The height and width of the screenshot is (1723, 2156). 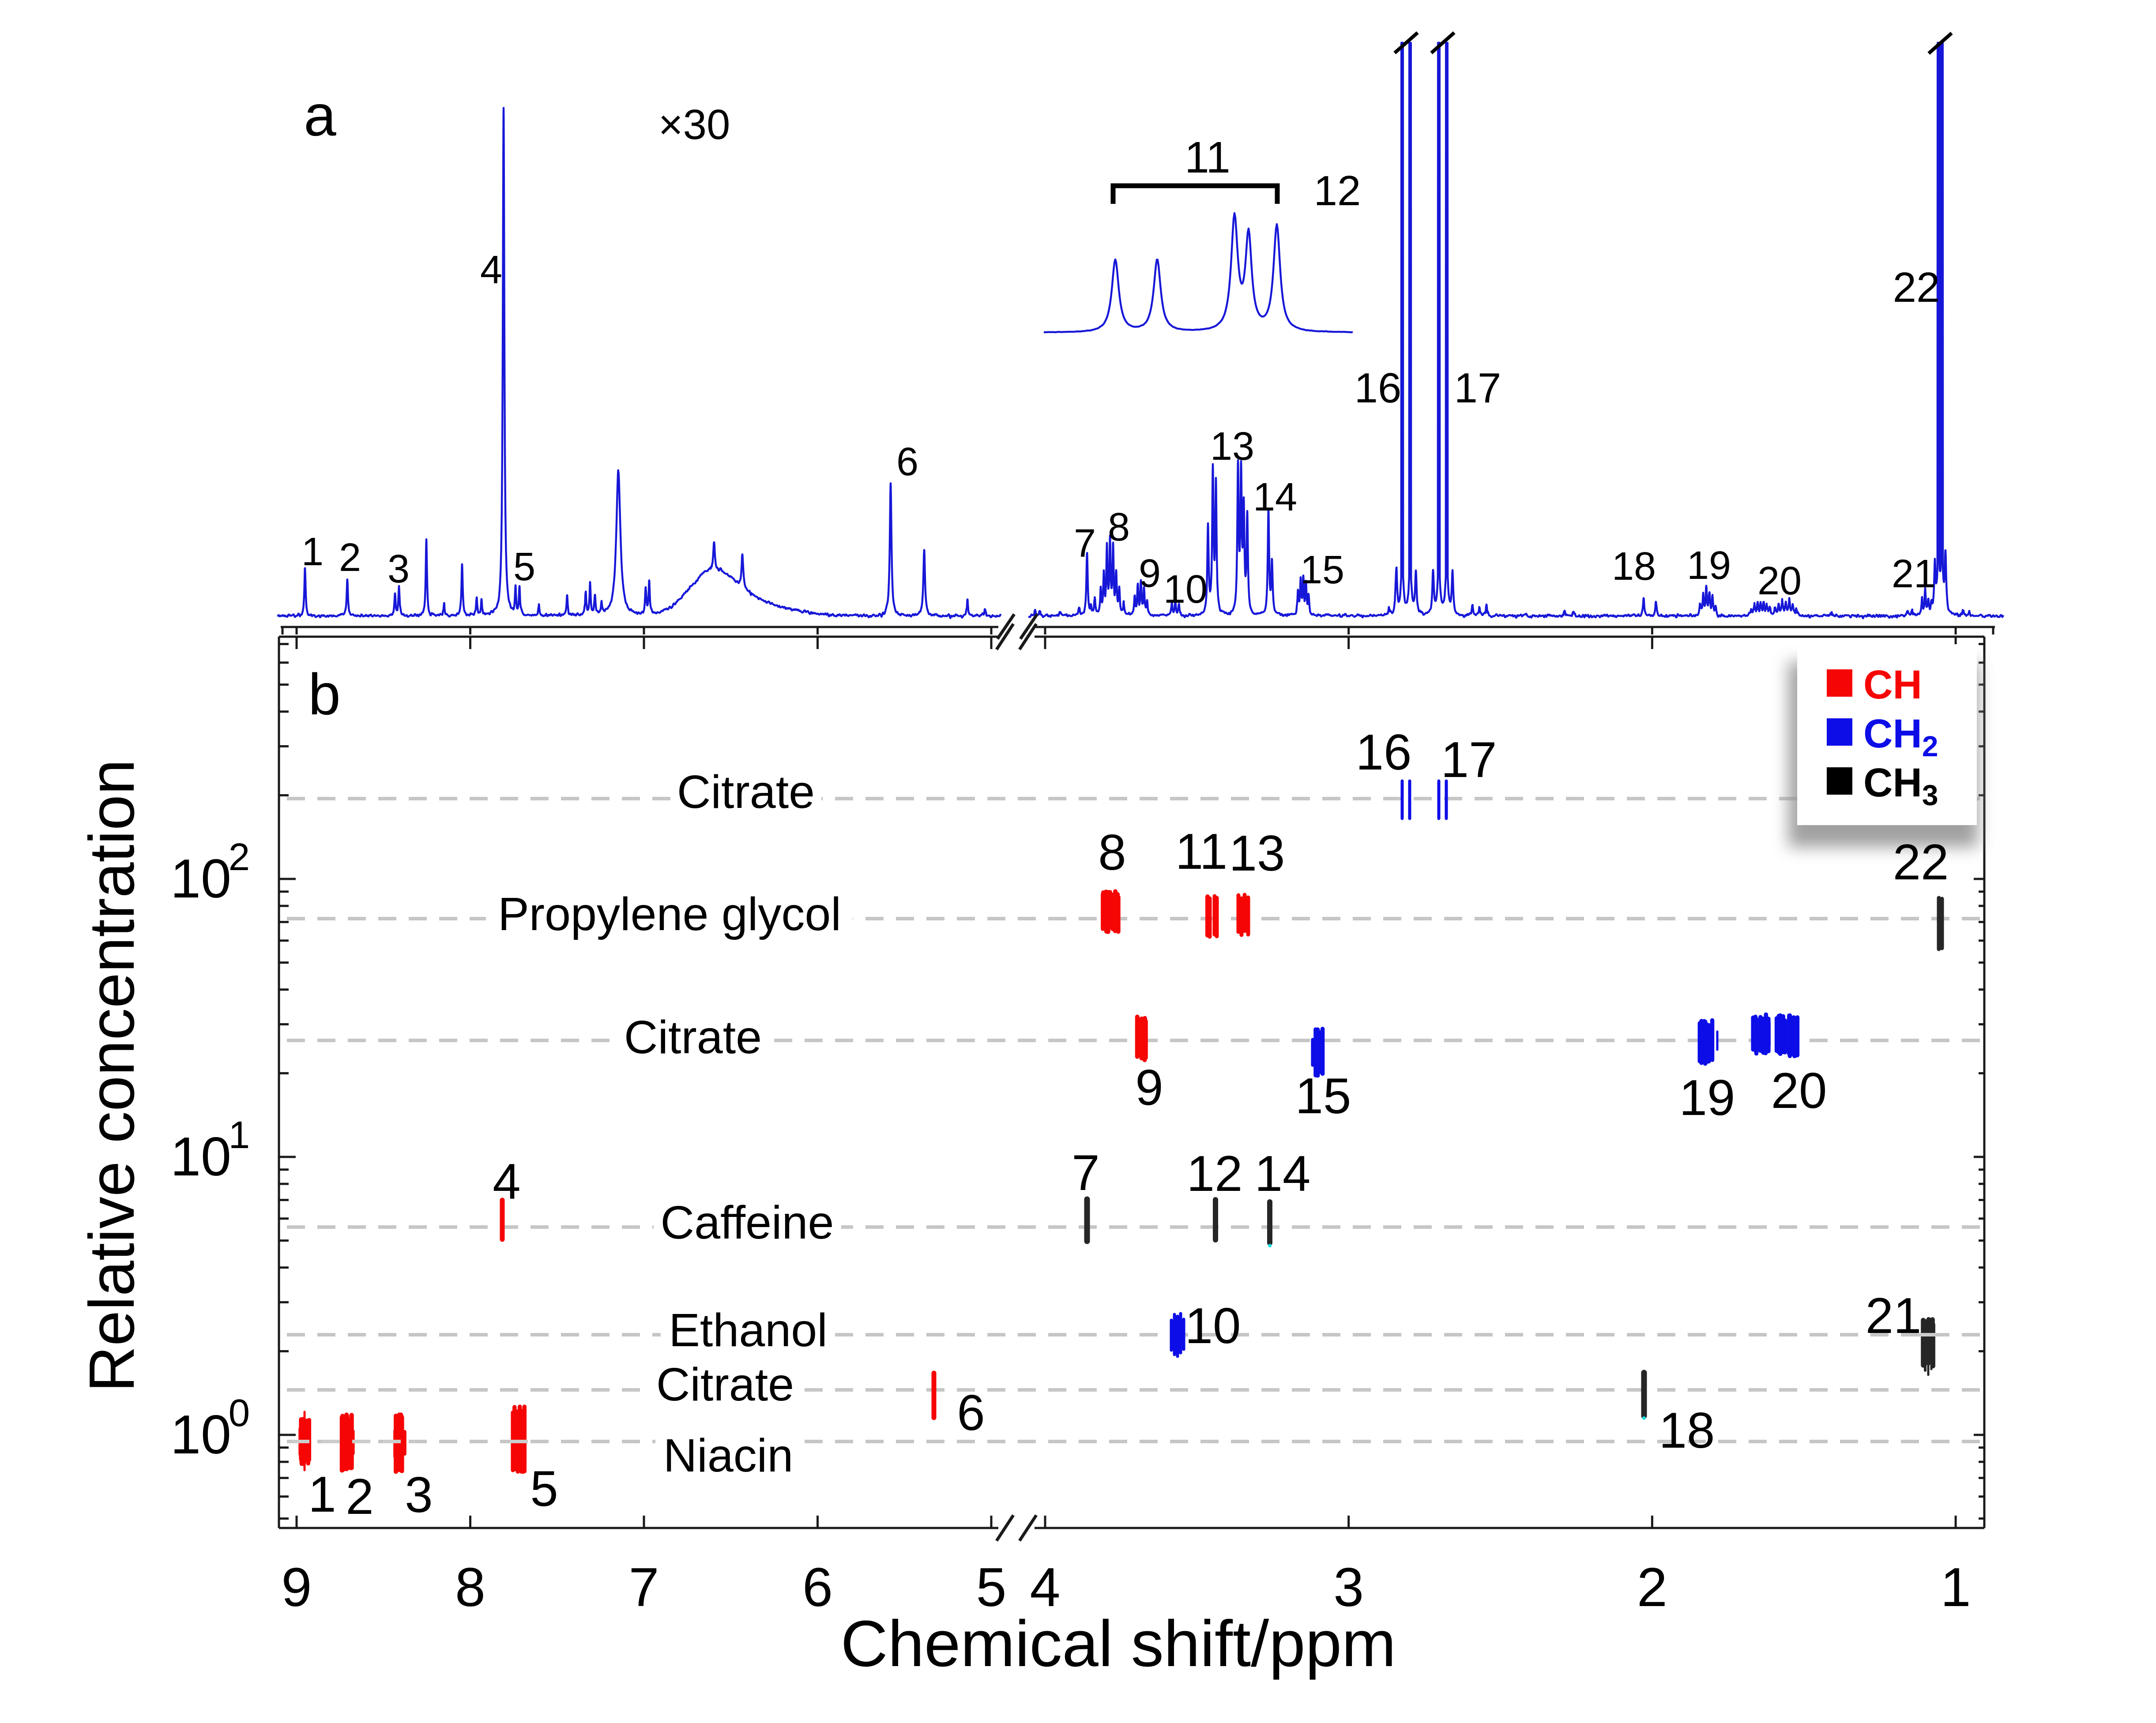 I want to click on svg-text: a, so click(x=320, y=115).